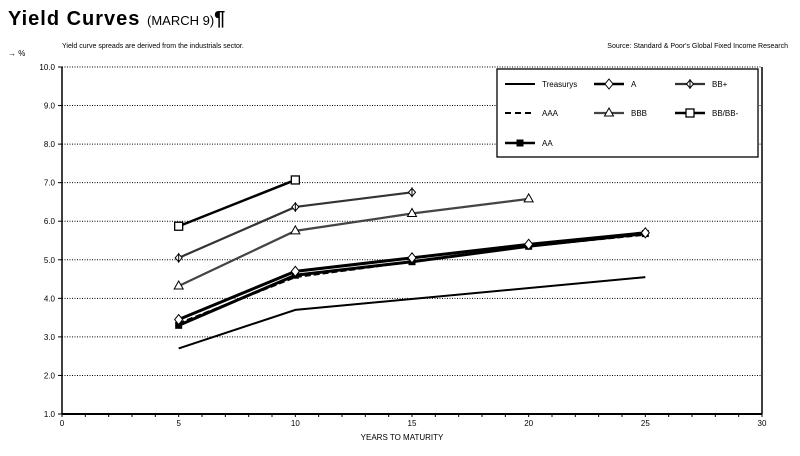 This screenshot has width=800, height=456. What do you see at coordinates (12, 53) in the screenshot?
I see `arrow-icon: →` at bounding box center [12, 53].